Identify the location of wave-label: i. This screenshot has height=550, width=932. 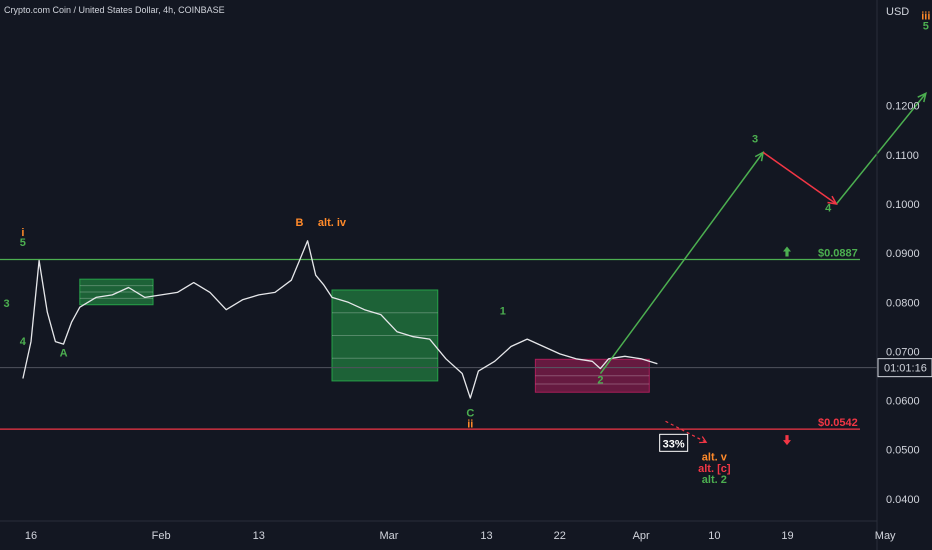
(22, 233).